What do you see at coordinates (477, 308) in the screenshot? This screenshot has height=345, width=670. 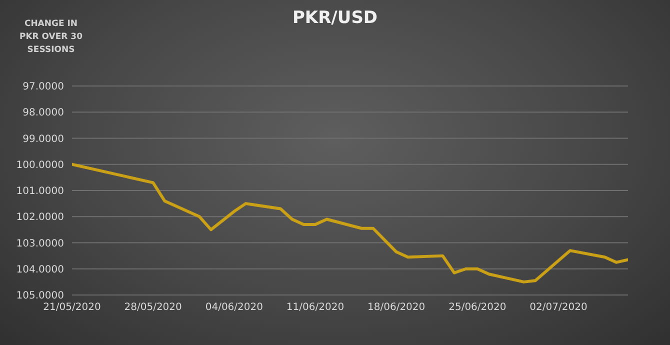 I see `x-tick-label: 25/06/2020` at bounding box center [477, 308].